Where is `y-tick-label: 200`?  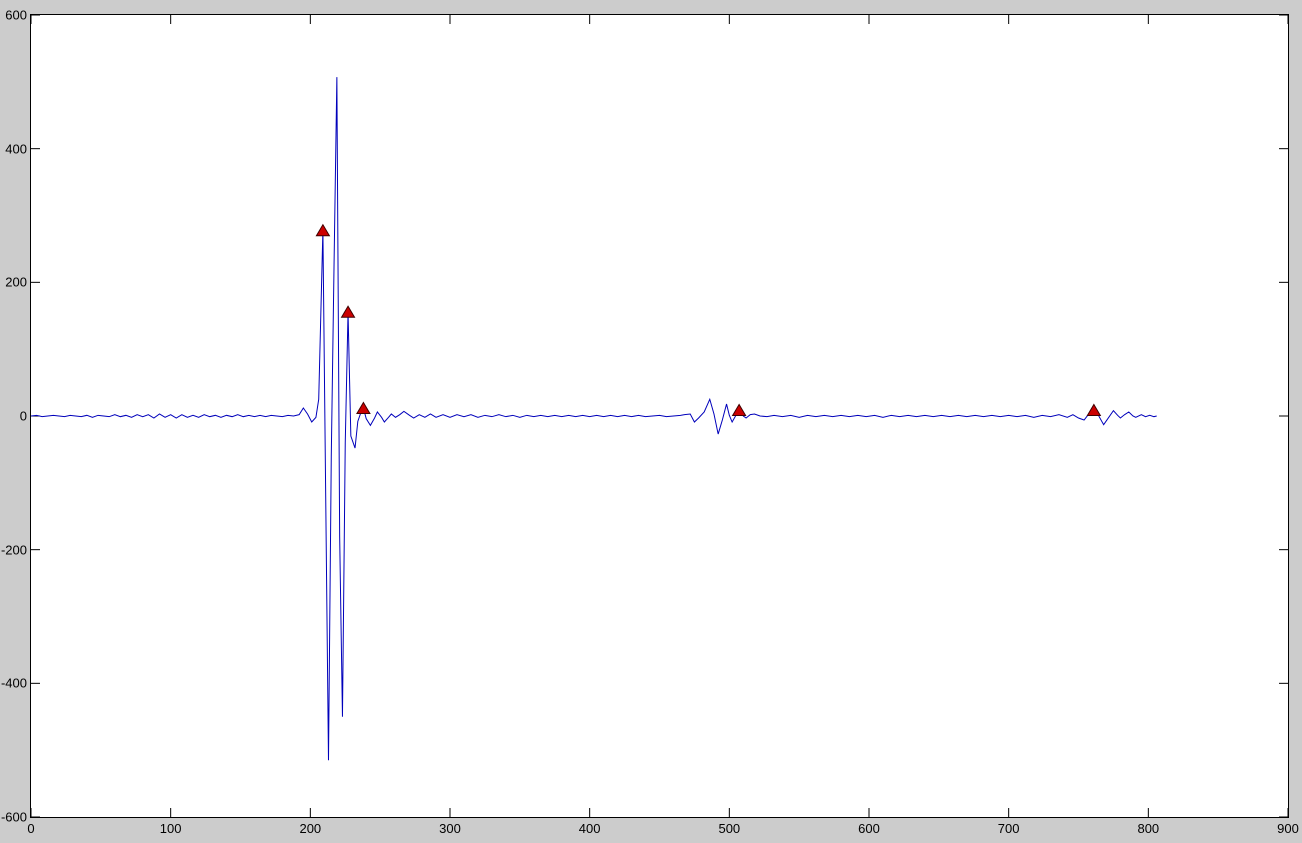 y-tick-label: 200 is located at coordinates (16, 282).